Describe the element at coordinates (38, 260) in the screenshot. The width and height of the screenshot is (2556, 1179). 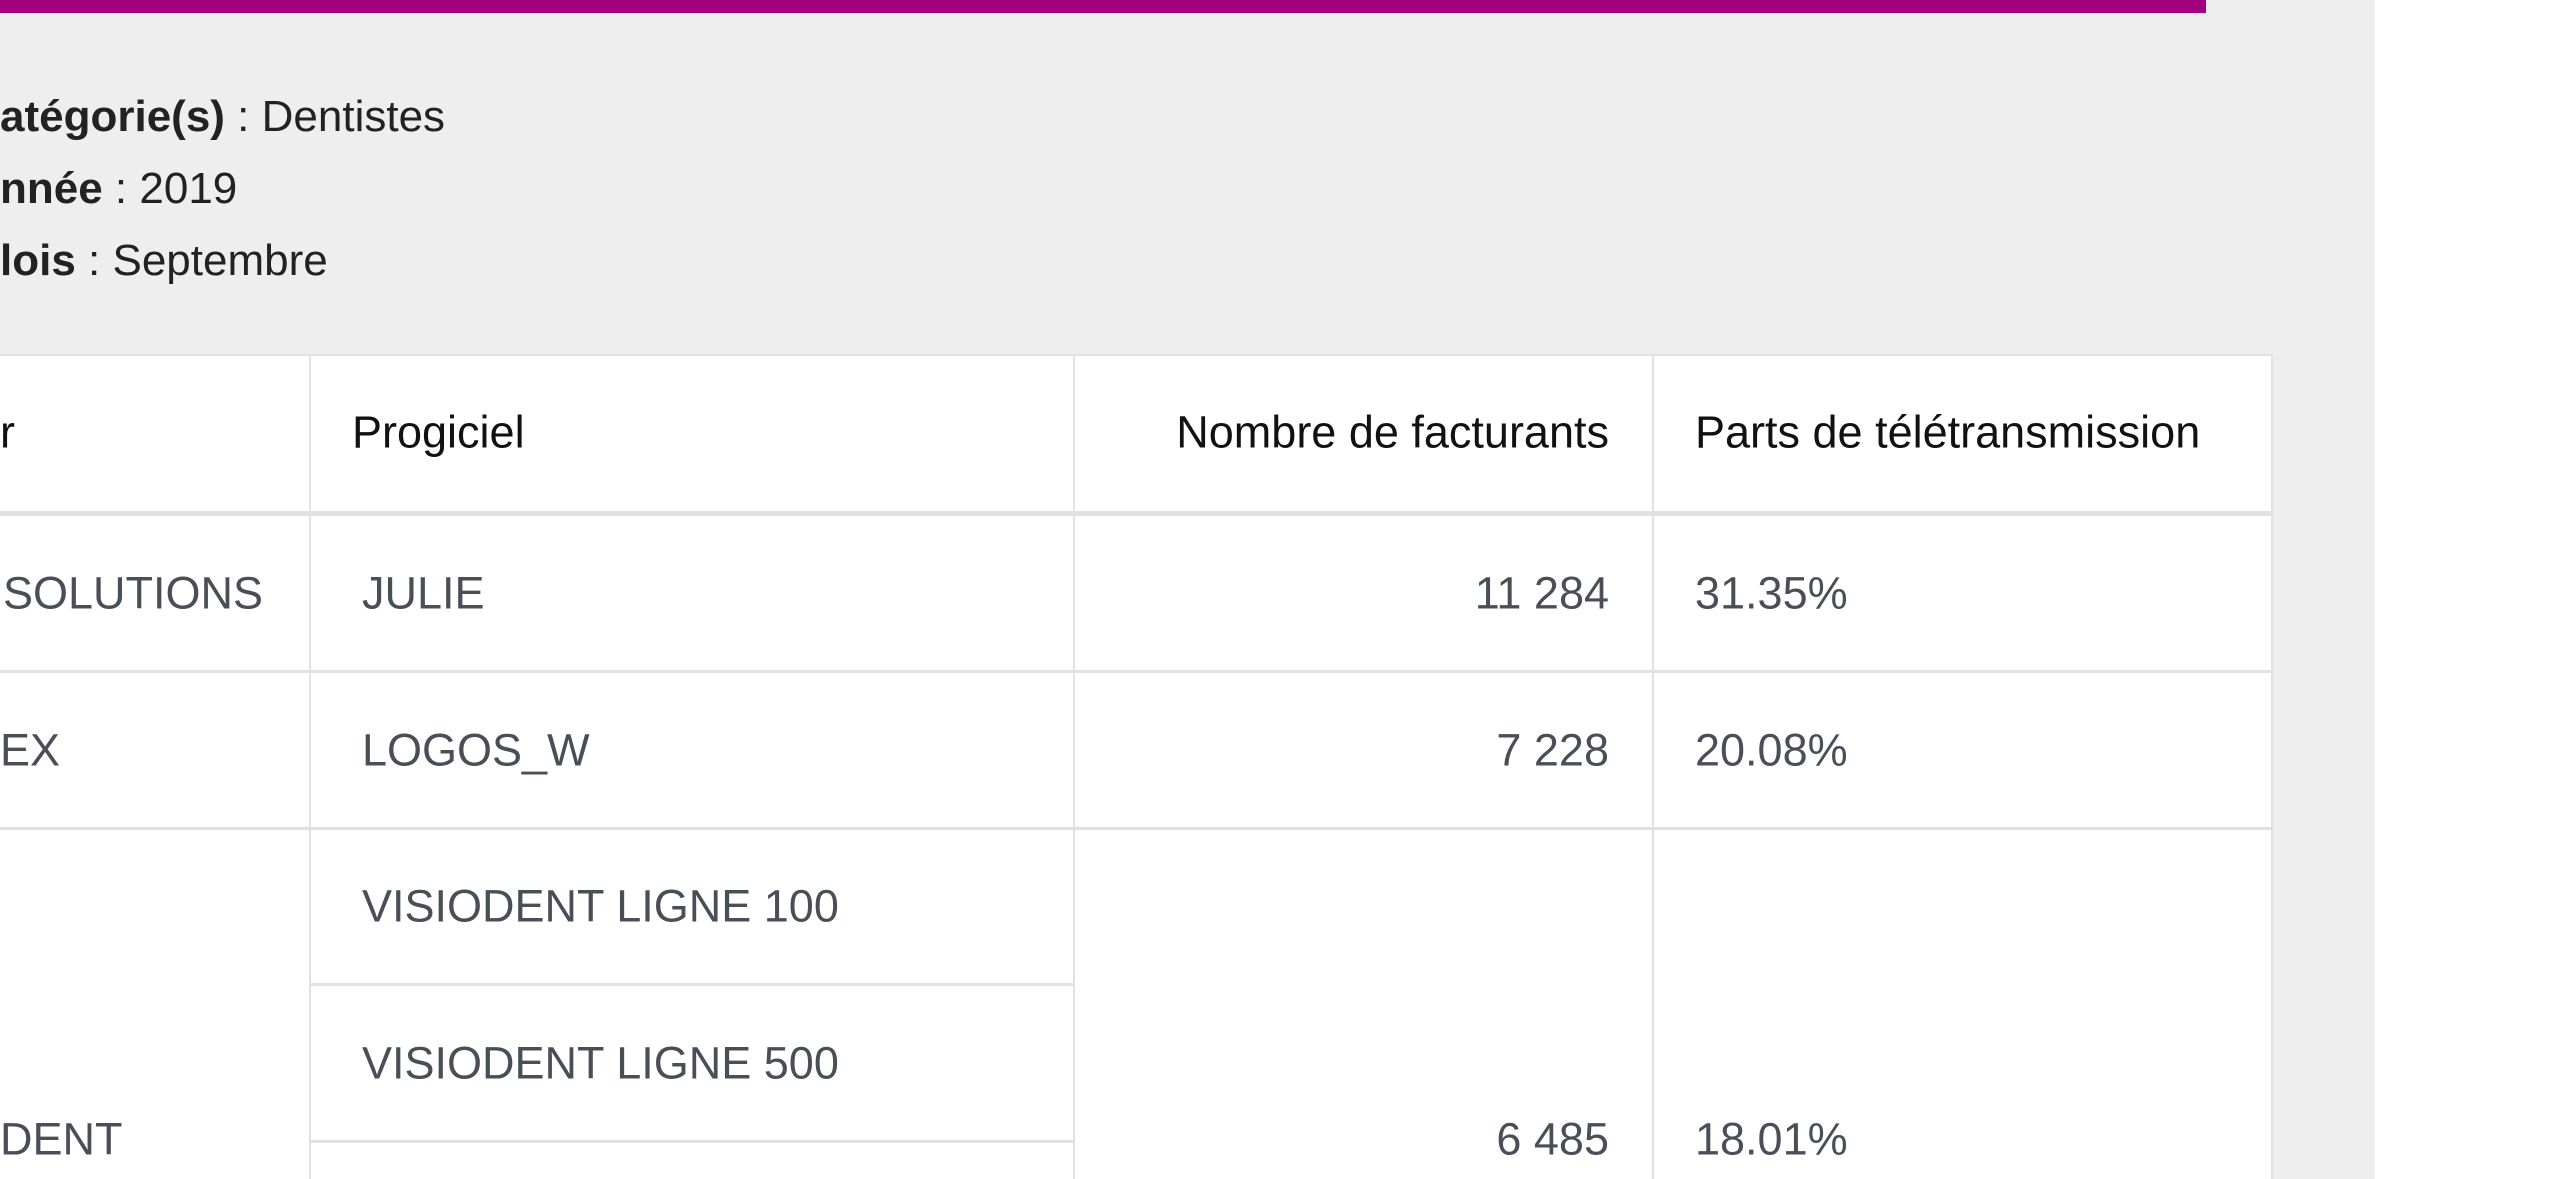
I see `filter-label: lois` at that location.